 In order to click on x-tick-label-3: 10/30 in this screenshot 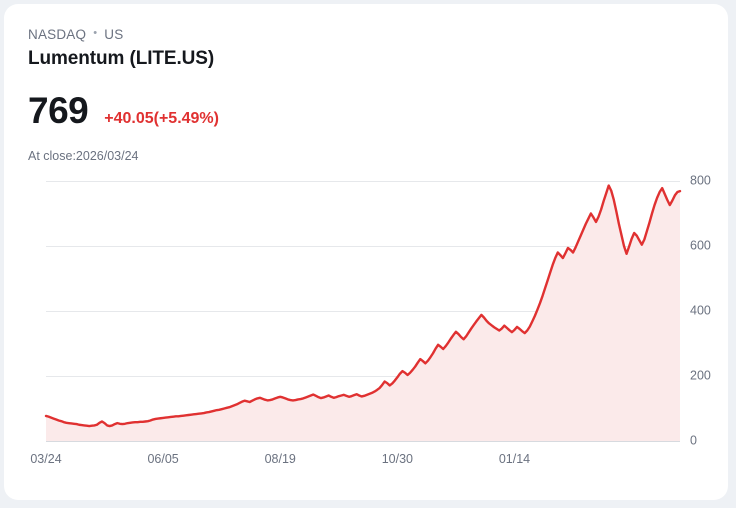, I will do `click(397, 459)`.